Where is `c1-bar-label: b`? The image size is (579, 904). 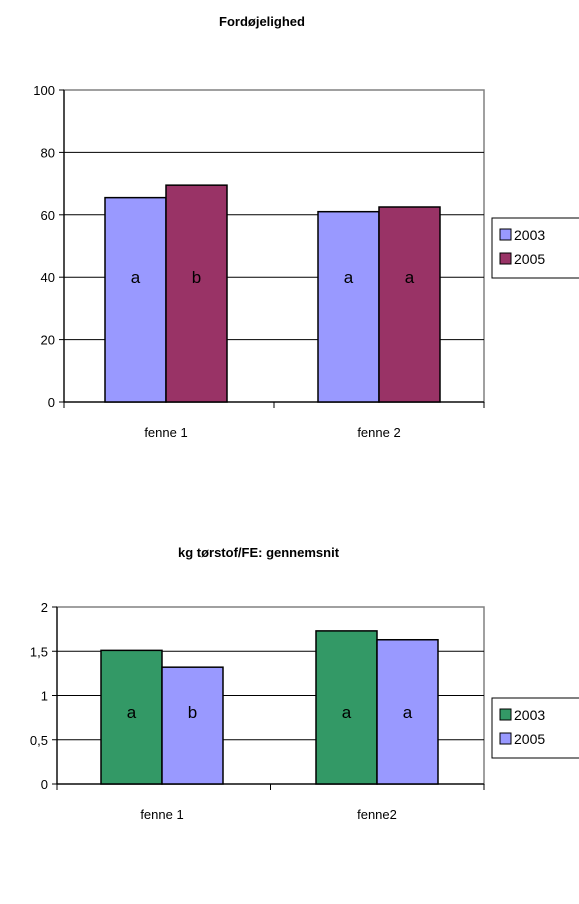
c1-bar-label: b is located at coordinates (196, 277).